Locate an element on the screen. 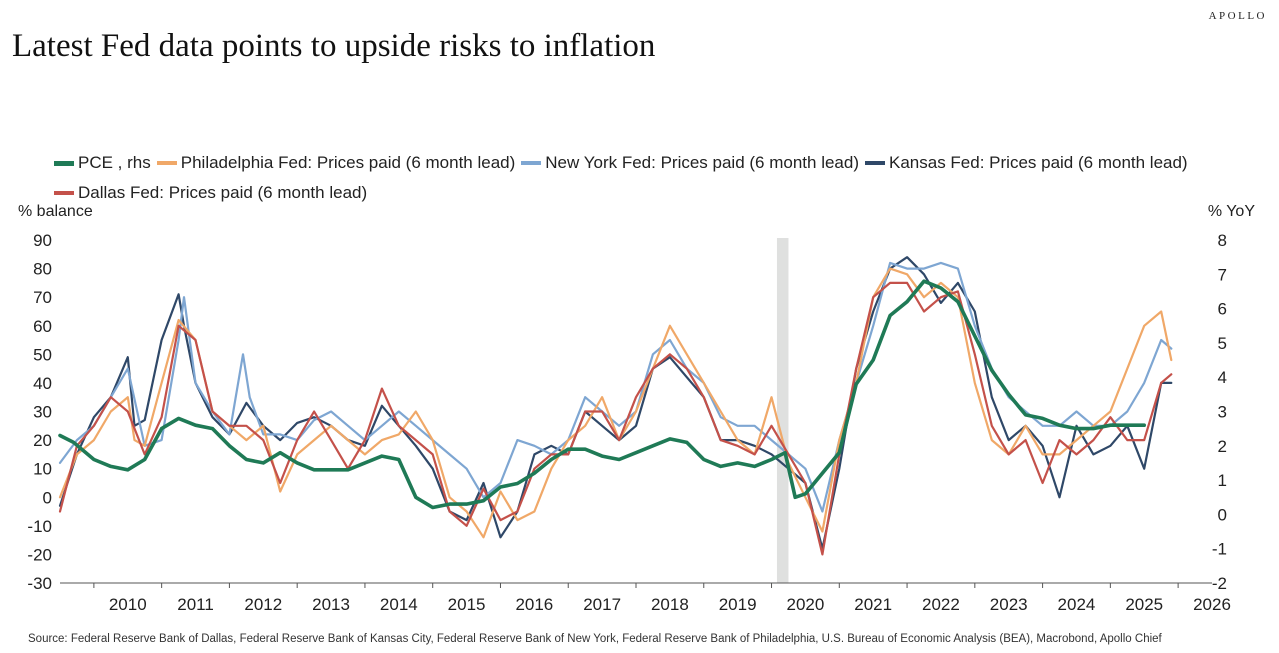 The height and width of the screenshot is (653, 1279). y-right-tick-label: 1 is located at coordinates (1222, 480).